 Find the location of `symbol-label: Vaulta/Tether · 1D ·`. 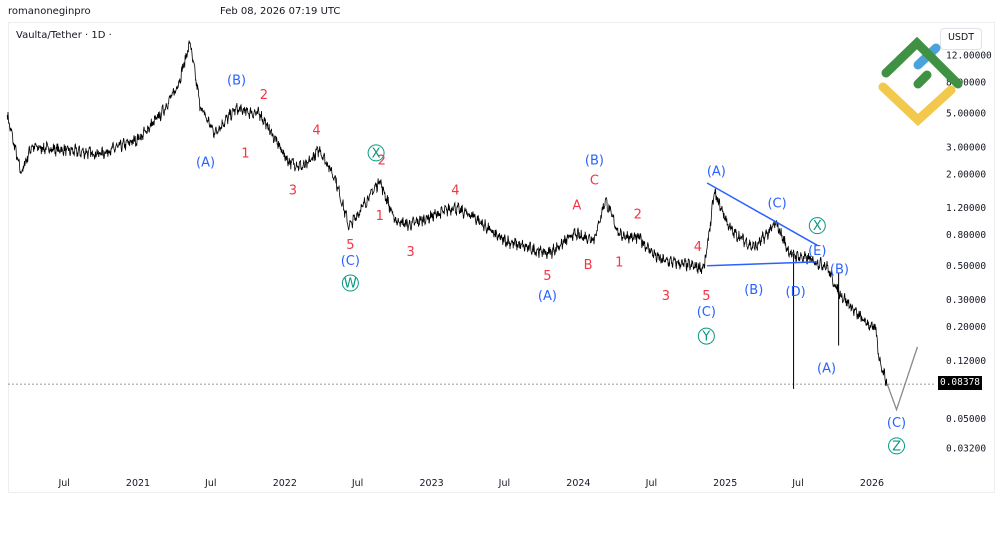

symbol-label: Vaulta/Tether · 1D · is located at coordinates (64, 35).